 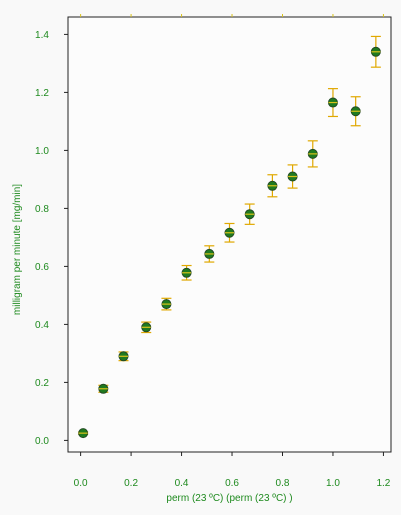 I want to click on y-axis-ticks: 0.0 0.2 0.4 0.6 0.8 1.0 1.2 1.4, so click(x=51, y=238).